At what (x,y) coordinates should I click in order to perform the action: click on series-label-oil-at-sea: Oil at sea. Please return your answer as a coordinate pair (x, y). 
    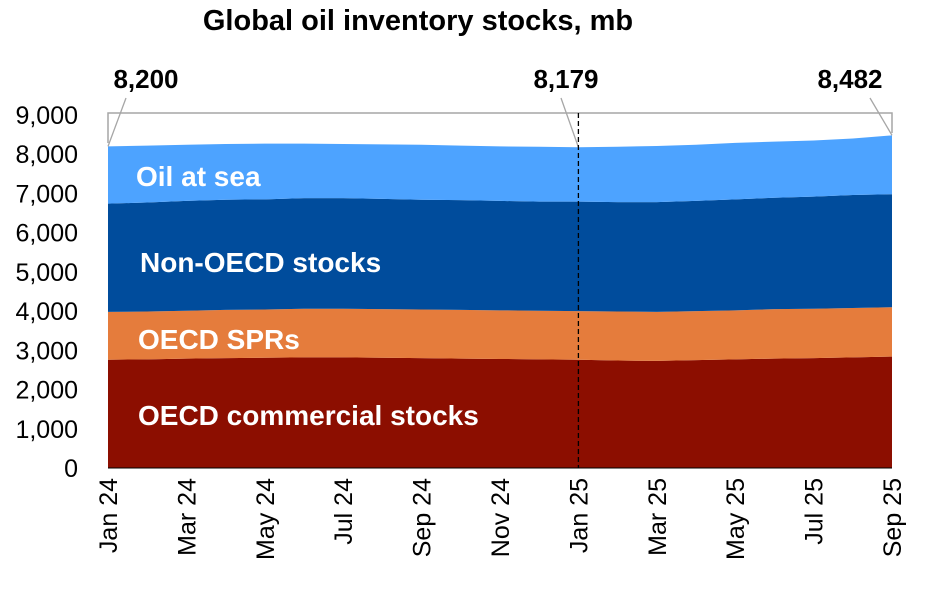
    Looking at the image, I should click on (198, 176).